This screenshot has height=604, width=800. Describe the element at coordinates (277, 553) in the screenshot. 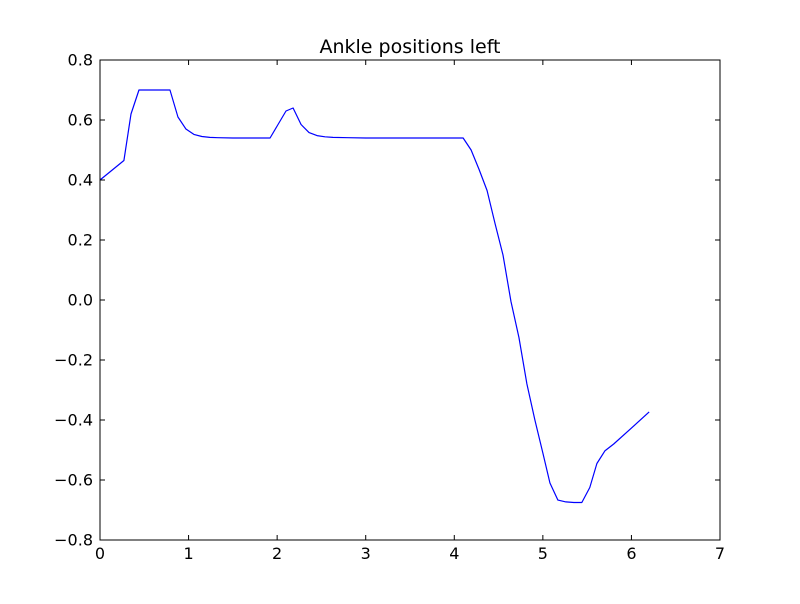

I see `x-tick-label: 2` at that location.